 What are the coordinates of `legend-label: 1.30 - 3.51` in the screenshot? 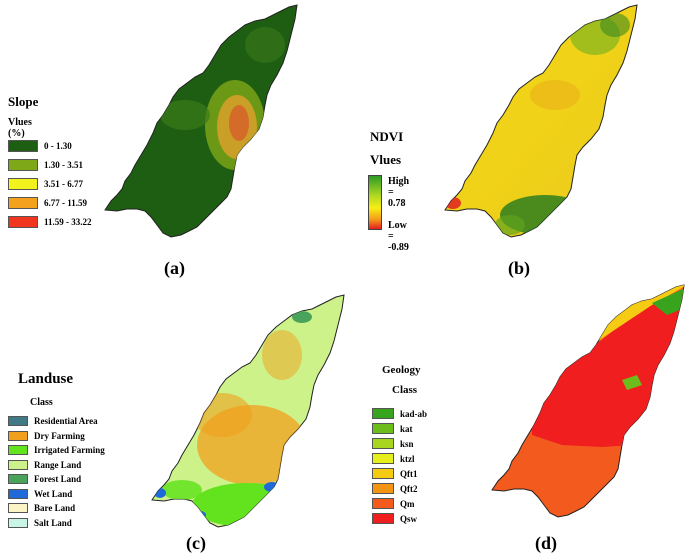 It's located at (63, 165).